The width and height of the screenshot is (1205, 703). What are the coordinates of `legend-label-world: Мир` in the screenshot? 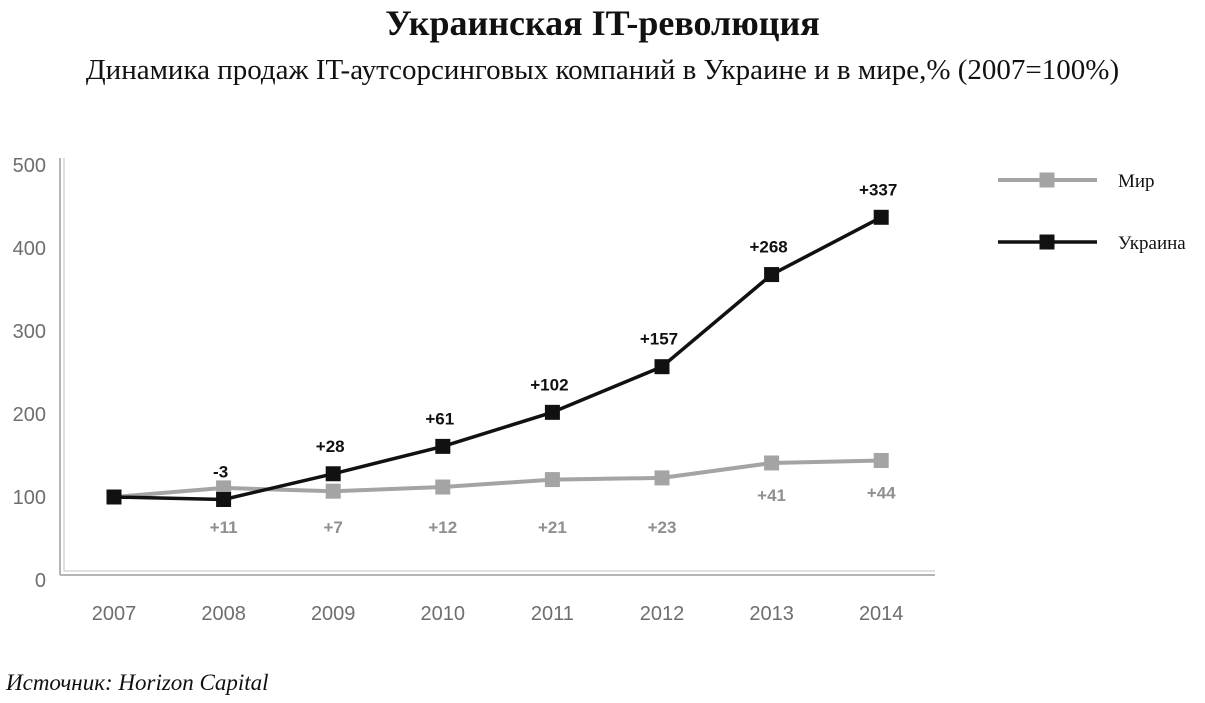 It's located at (1136, 181).